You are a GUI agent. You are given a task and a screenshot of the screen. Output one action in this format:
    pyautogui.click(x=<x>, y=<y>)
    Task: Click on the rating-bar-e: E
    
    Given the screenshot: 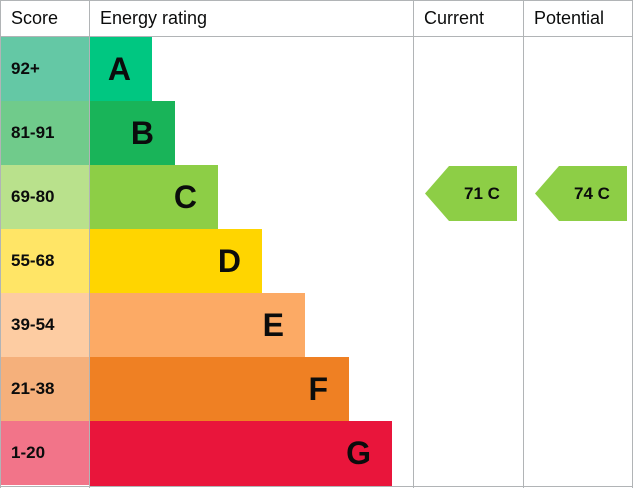 What is the action you would take?
    pyautogui.click(x=197, y=325)
    